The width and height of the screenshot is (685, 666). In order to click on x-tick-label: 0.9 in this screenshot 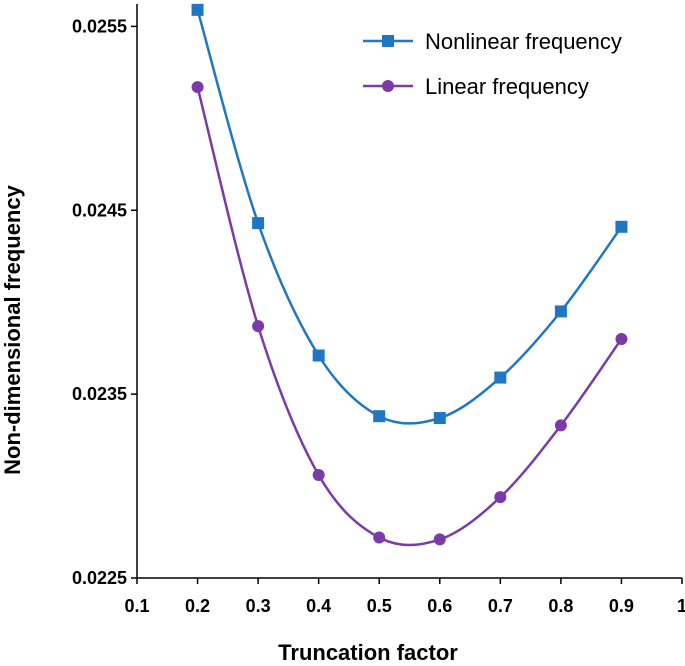, I will do `click(621, 606)`.